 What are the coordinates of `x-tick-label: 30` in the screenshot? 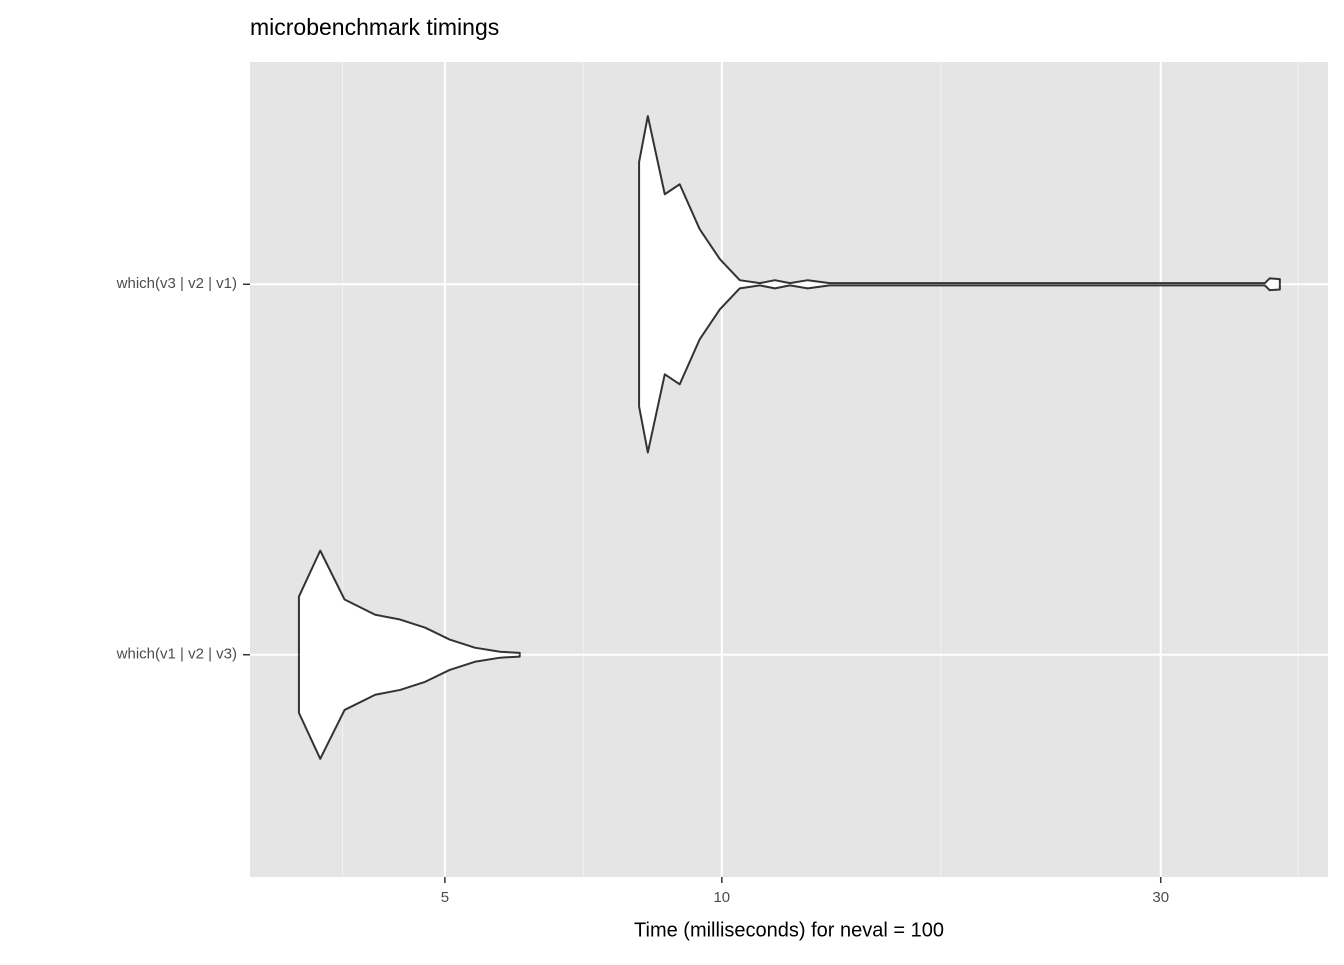 It's located at (1160, 897).